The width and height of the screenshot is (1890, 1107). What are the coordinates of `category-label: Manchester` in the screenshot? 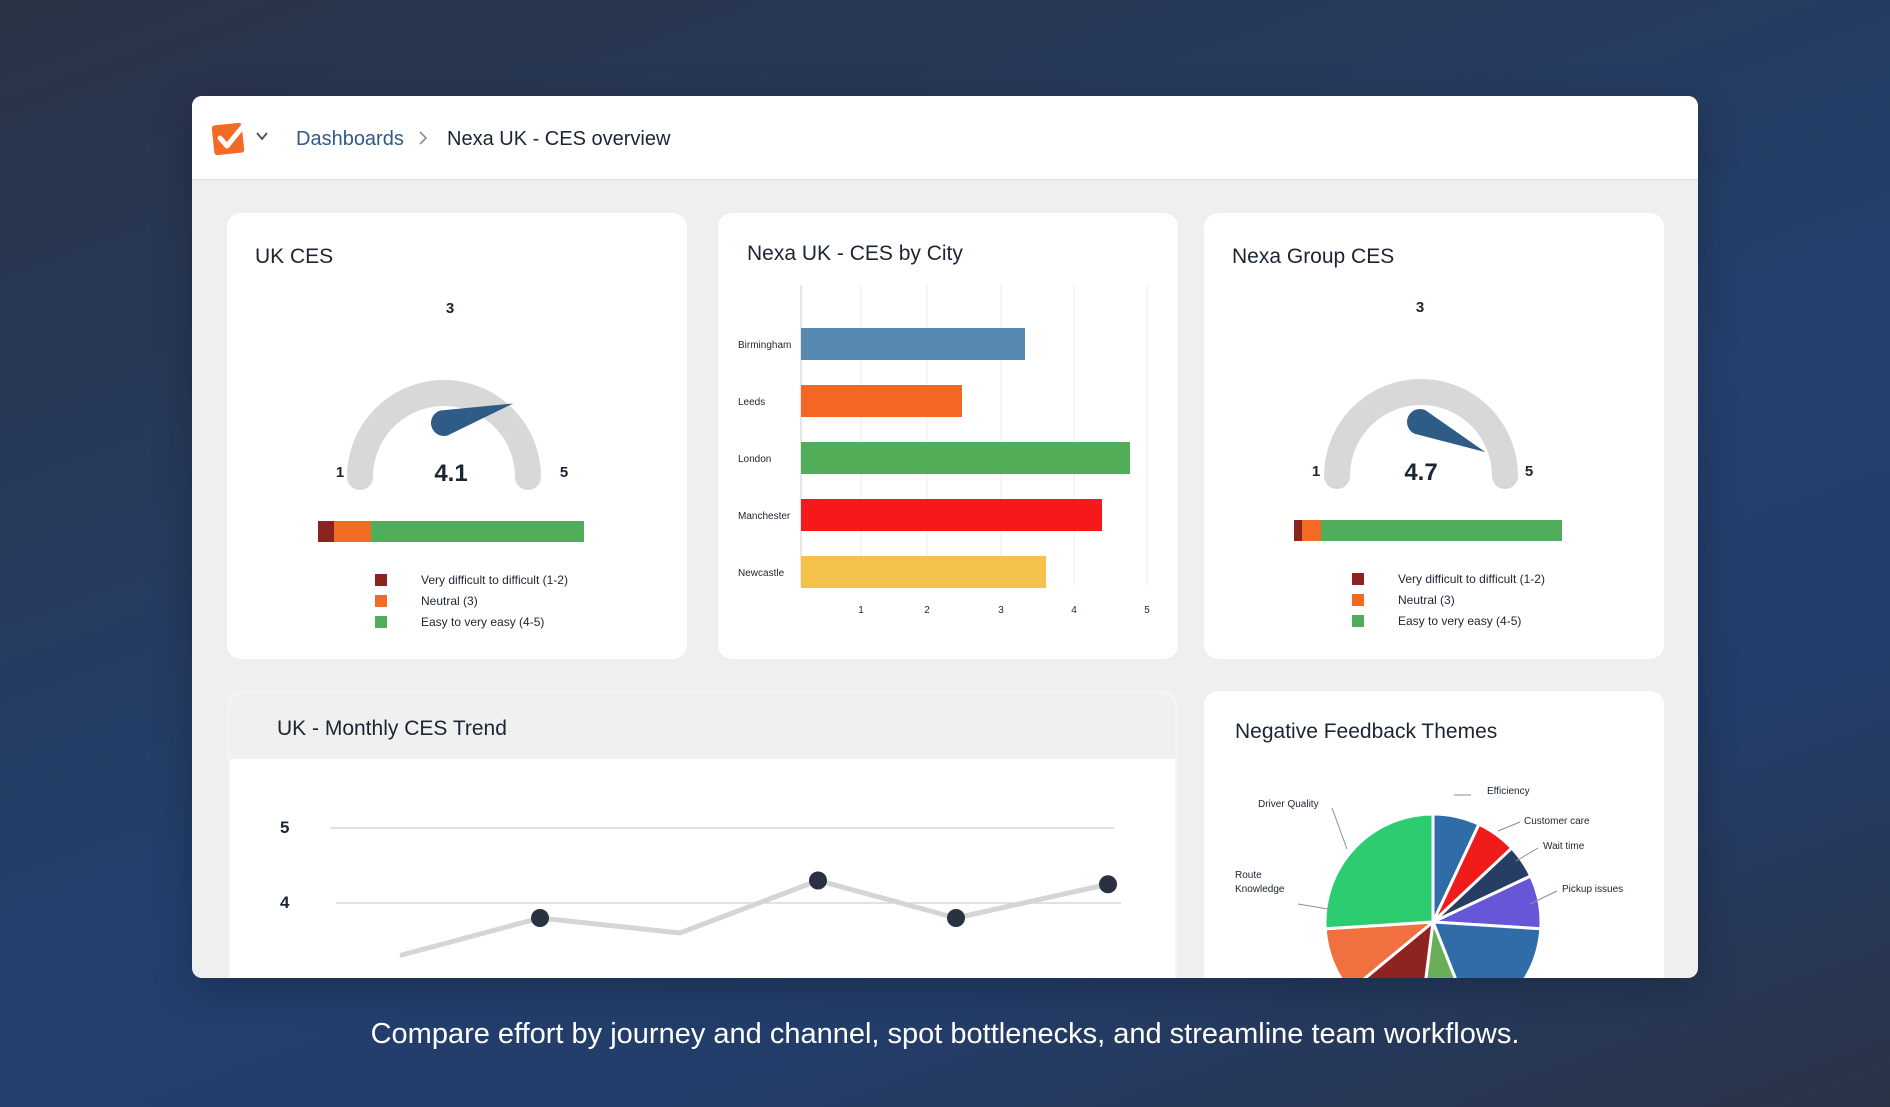 It's located at (764, 516).